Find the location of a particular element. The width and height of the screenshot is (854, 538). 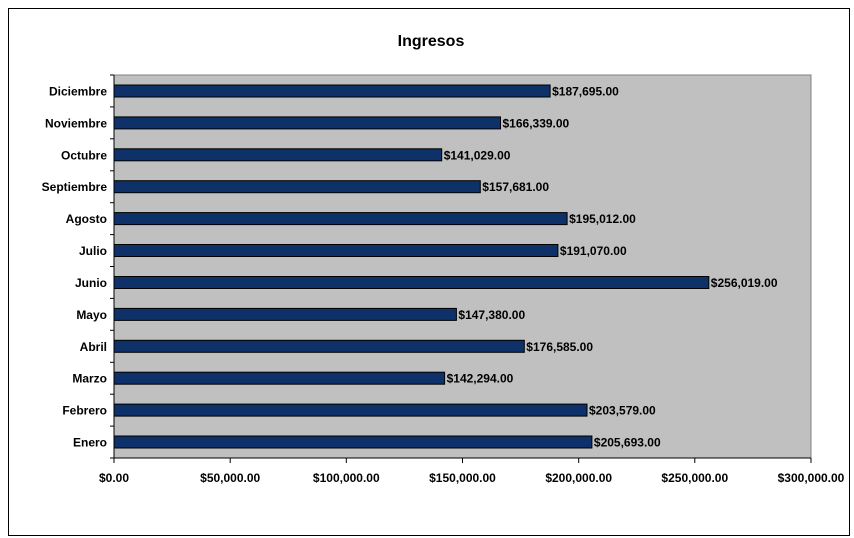

category-label-noviembre: Noviembre is located at coordinates (76, 123).